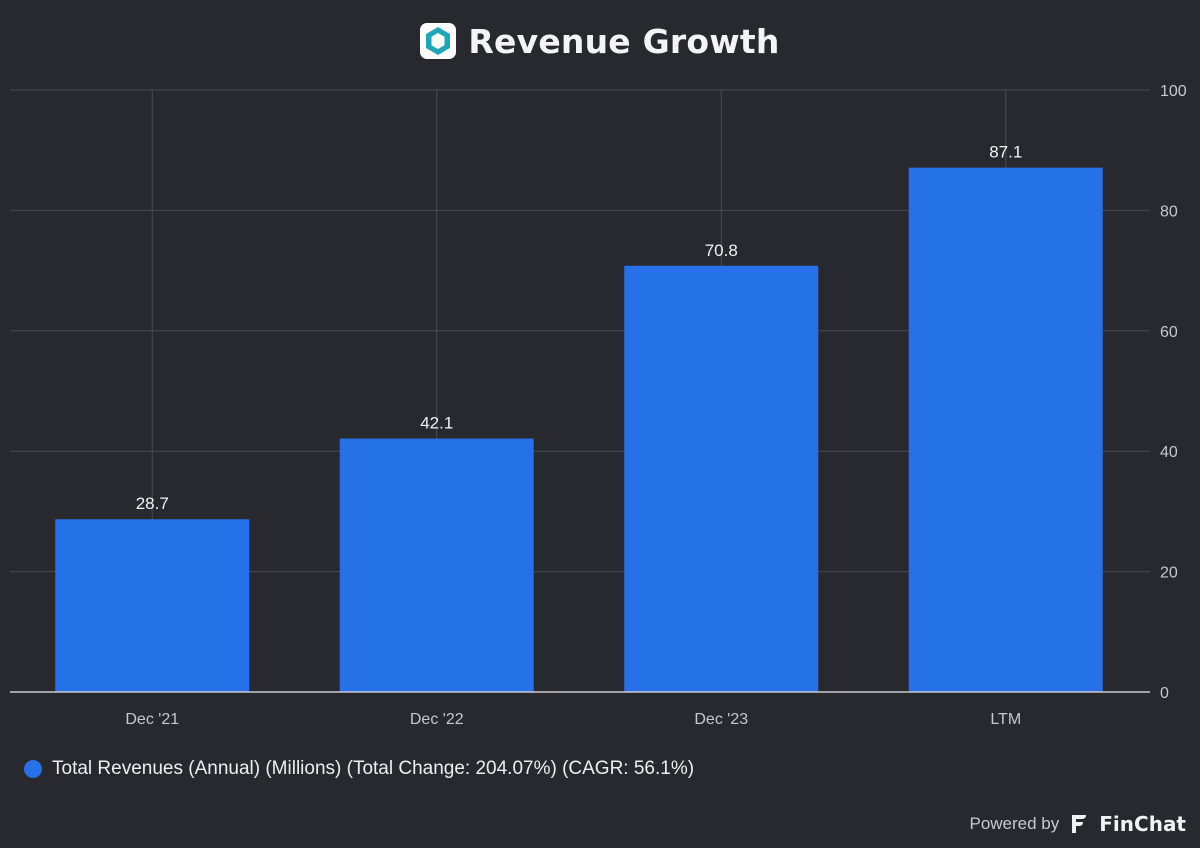  Describe the element at coordinates (1005, 719) in the screenshot. I see `x-tick-label: LTM` at that location.